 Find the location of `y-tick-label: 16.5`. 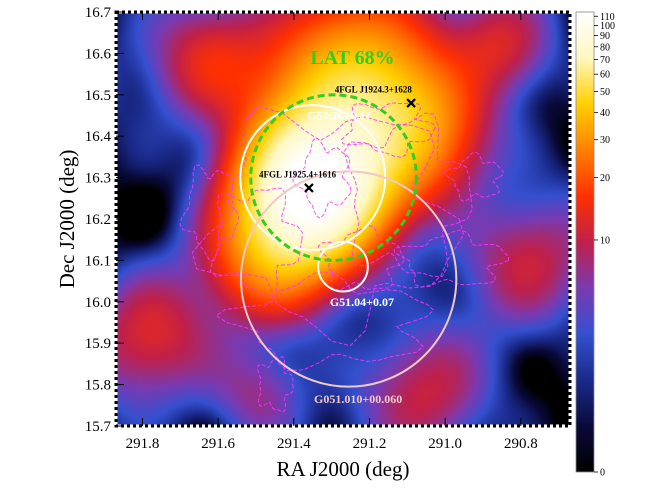

y-tick-label: 16.5 is located at coordinates (98, 96).